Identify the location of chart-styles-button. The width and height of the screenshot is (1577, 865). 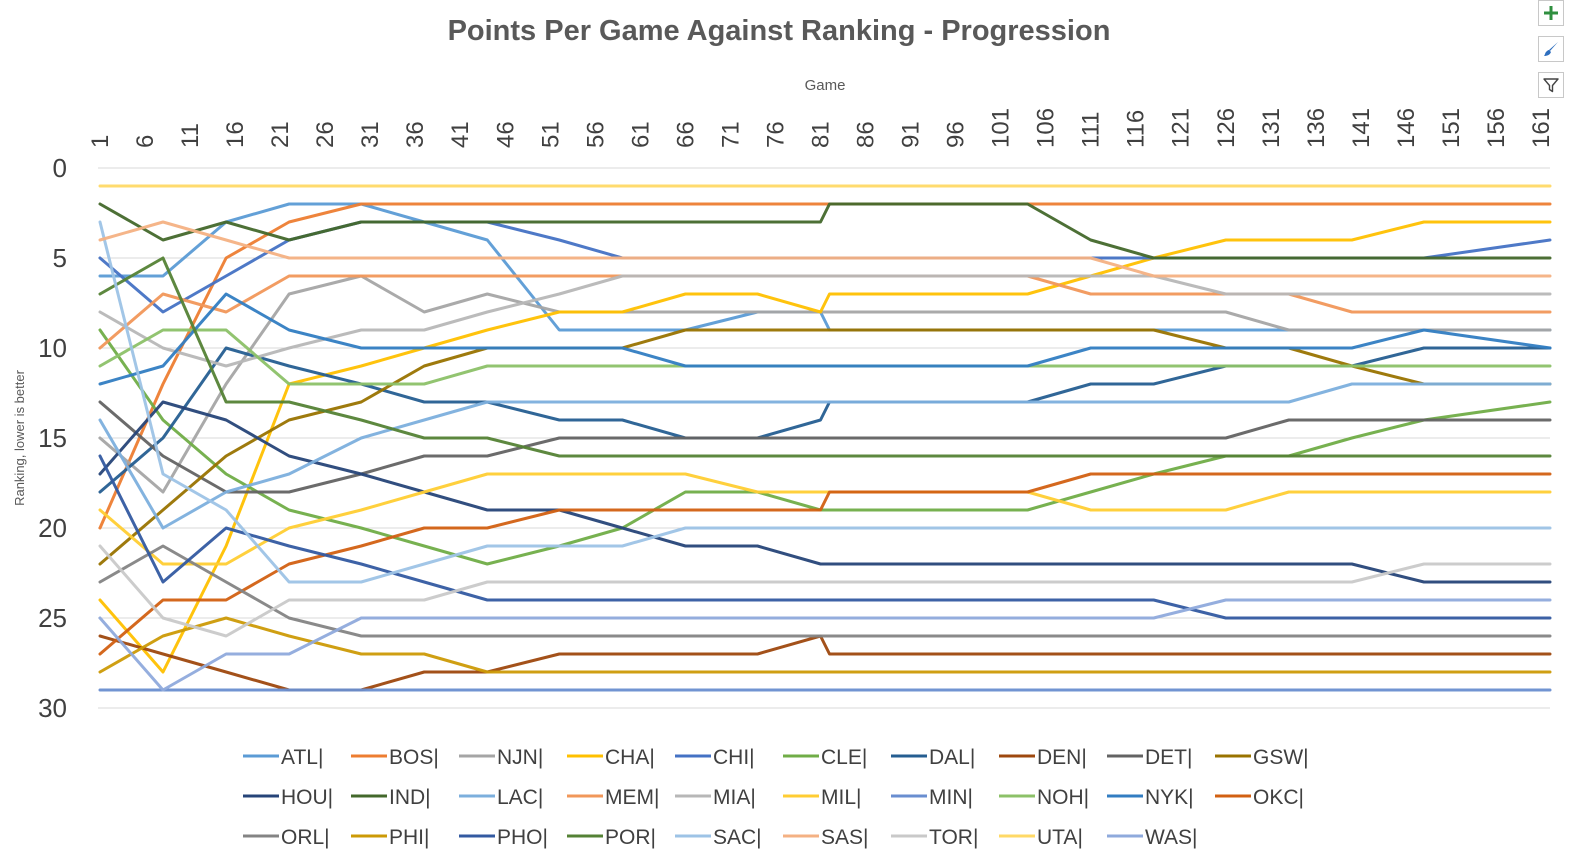
(1551, 49).